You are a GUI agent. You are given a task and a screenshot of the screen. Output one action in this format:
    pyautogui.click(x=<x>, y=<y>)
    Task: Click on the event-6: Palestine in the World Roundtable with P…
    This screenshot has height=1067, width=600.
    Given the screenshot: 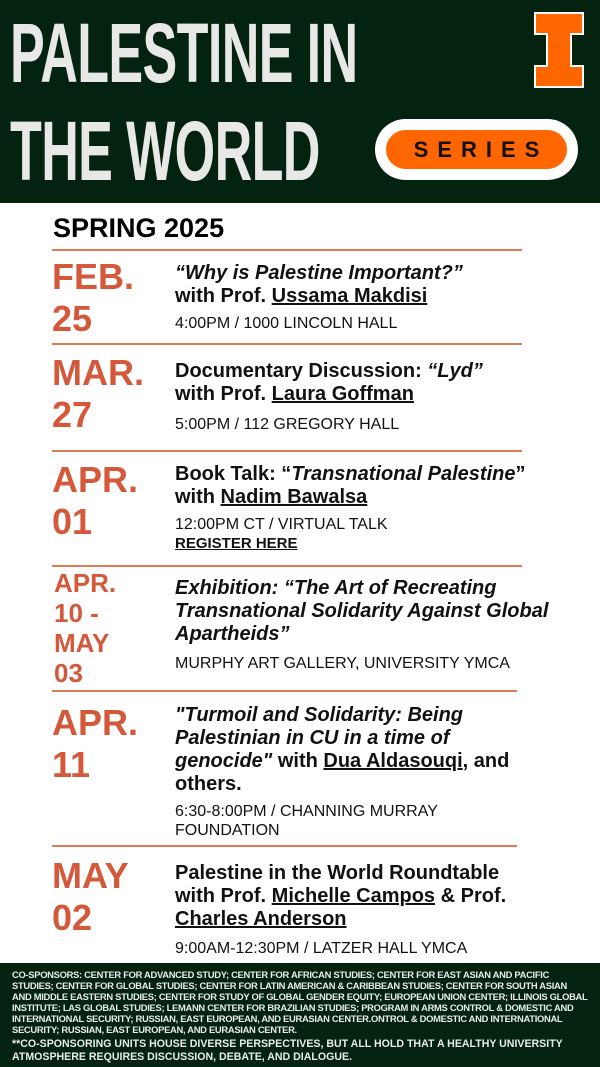 What is the action you would take?
    pyautogui.click(x=355, y=910)
    